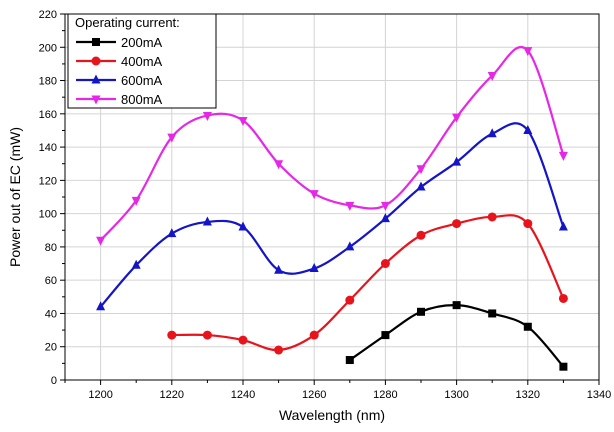  I want to click on x-tick-label: 1220, so click(172, 395).